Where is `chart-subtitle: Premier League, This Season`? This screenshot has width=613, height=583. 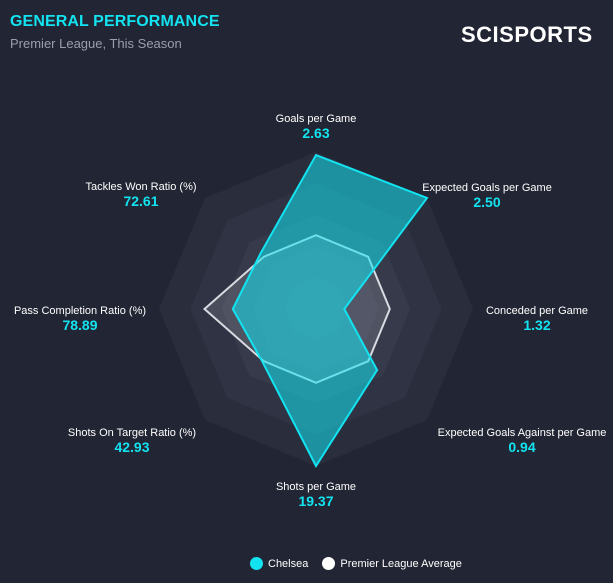 chart-subtitle: Premier League, This Season is located at coordinates (96, 43).